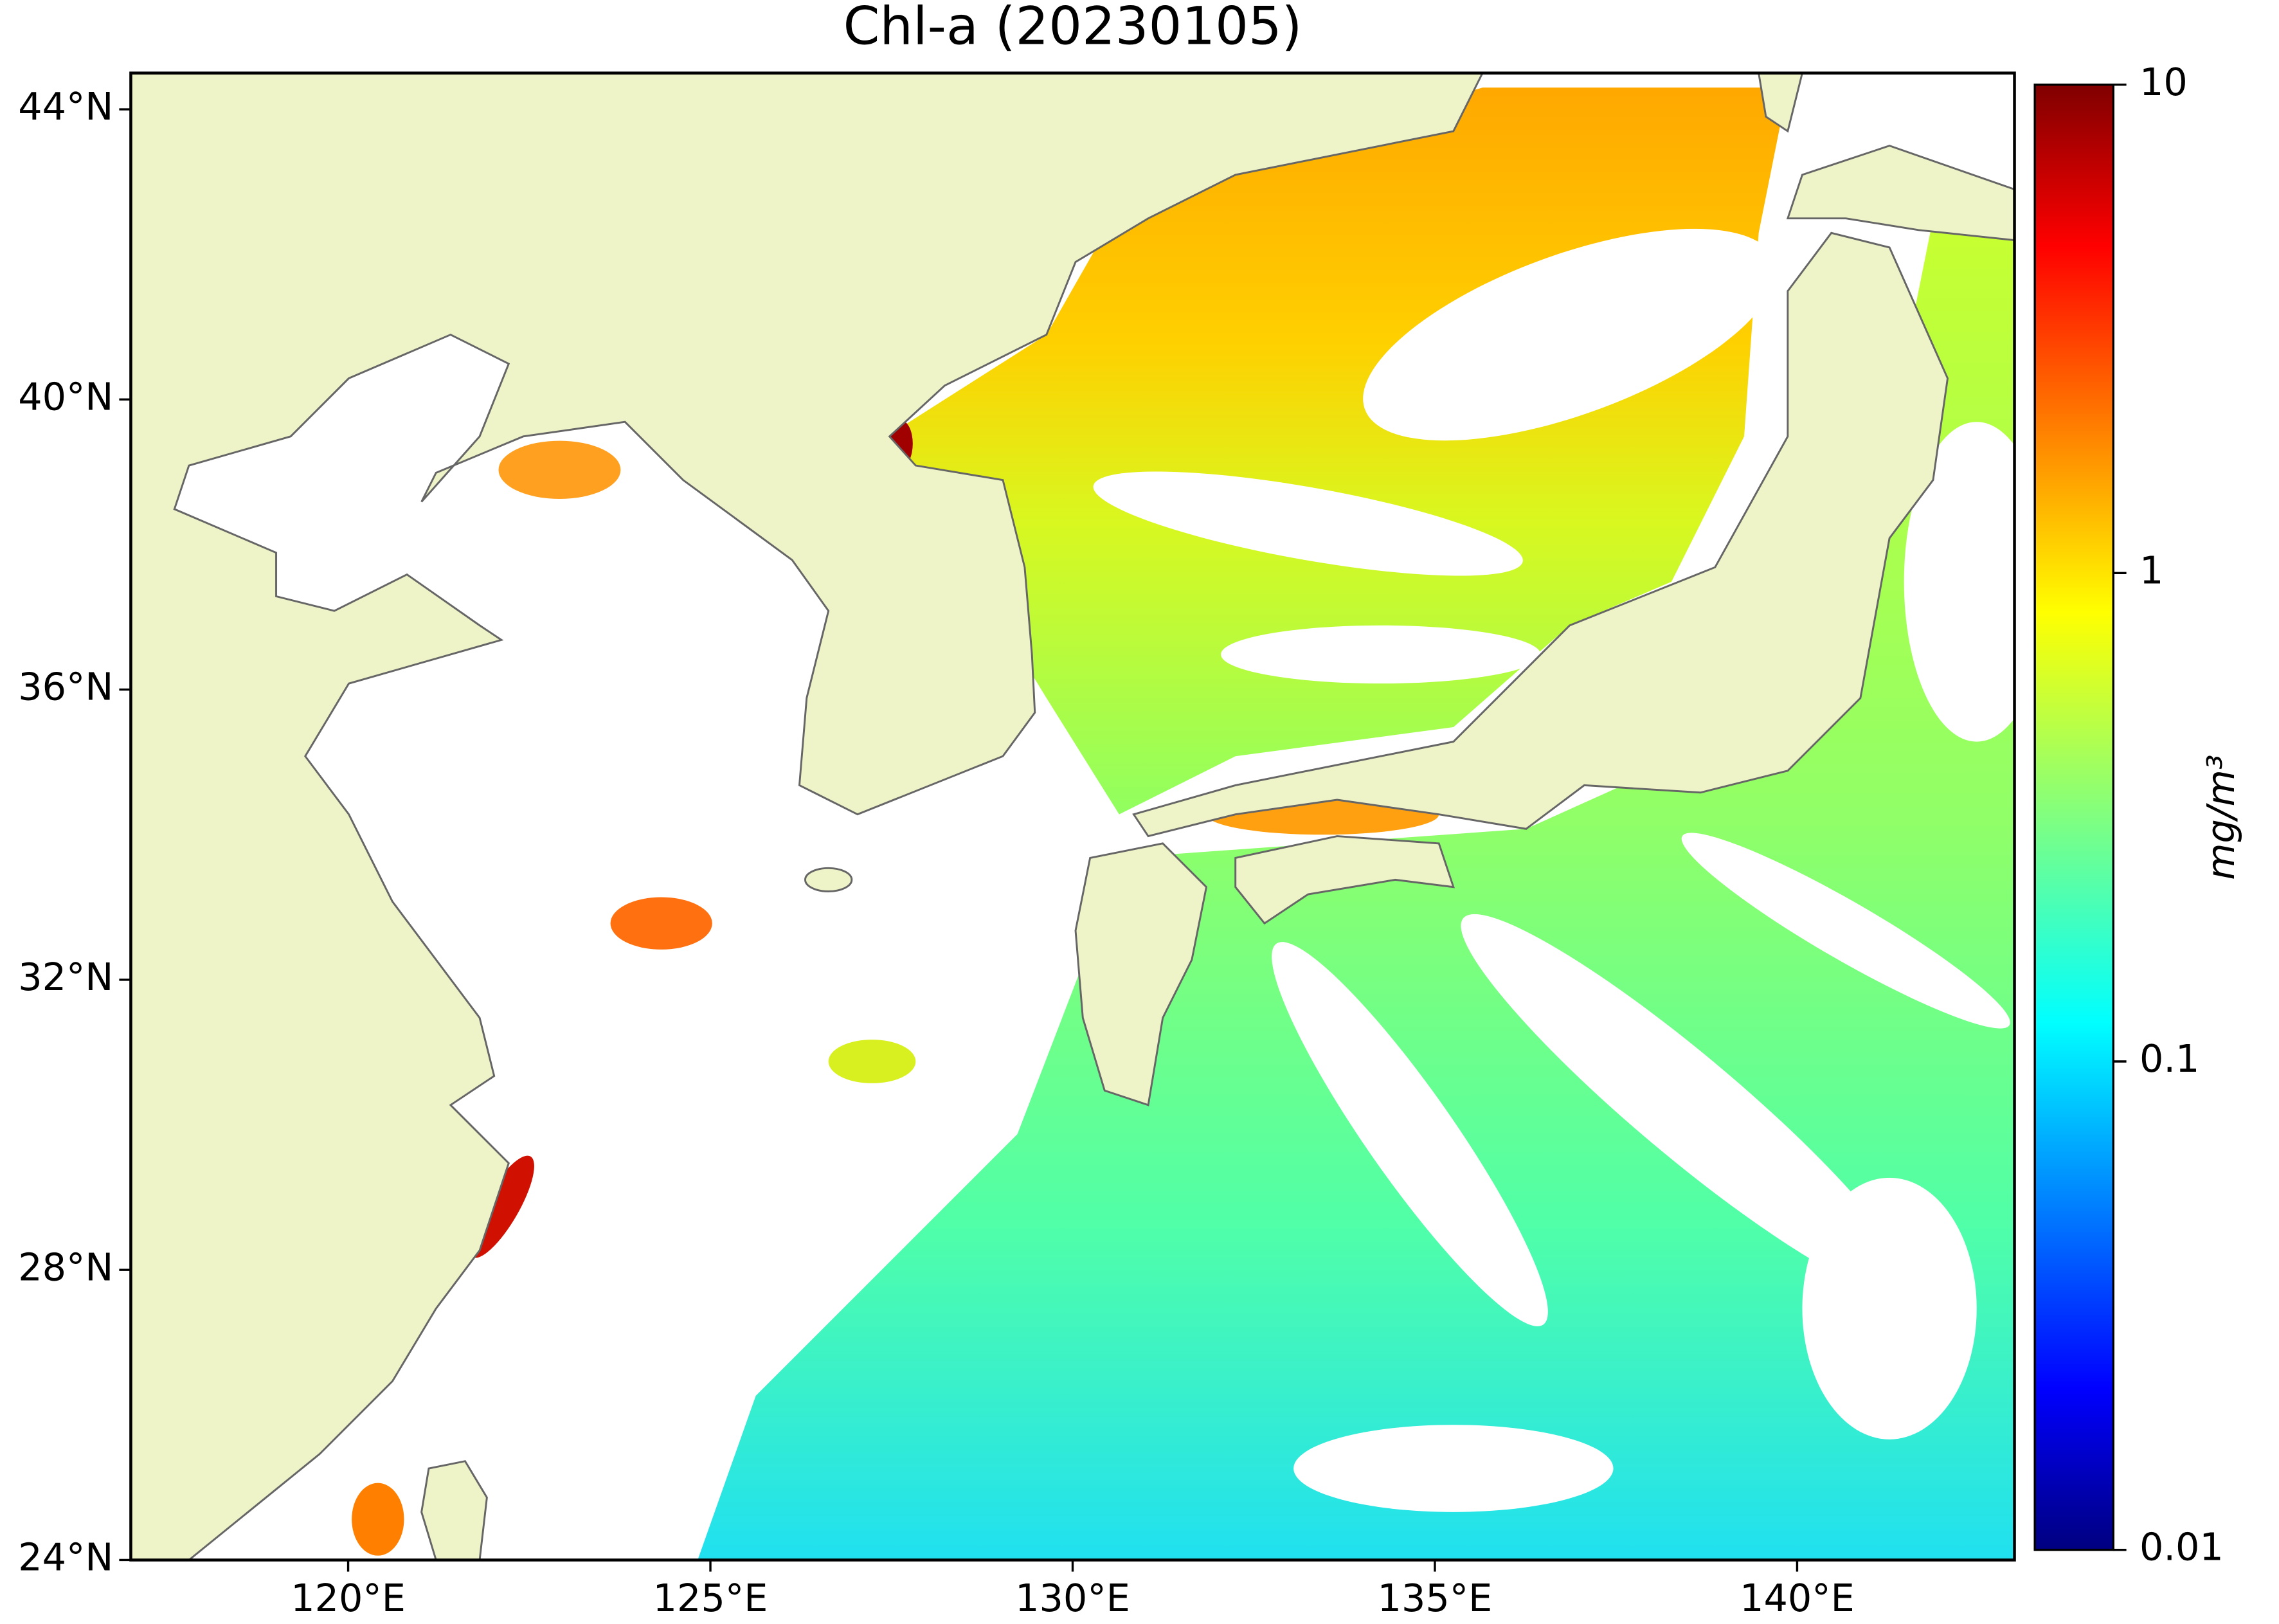  I want to click on y-tick-label: 24°N, so click(66, 1557).